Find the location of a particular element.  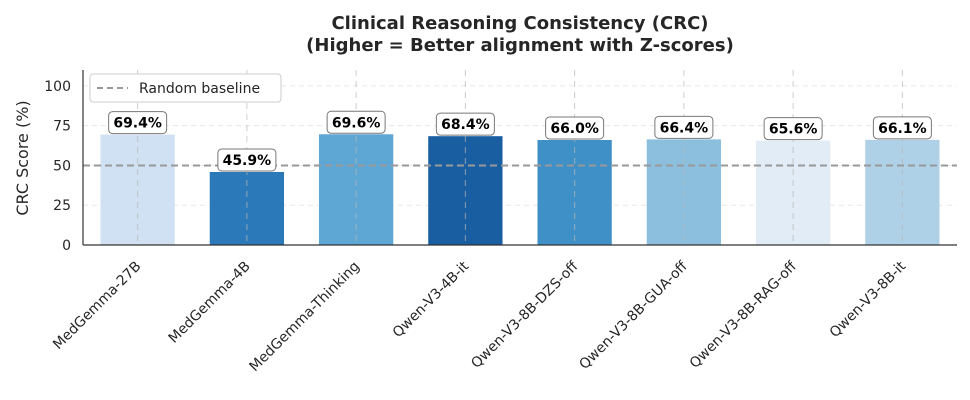

y-tick-label: 0 is located at coordinates (66, 246).